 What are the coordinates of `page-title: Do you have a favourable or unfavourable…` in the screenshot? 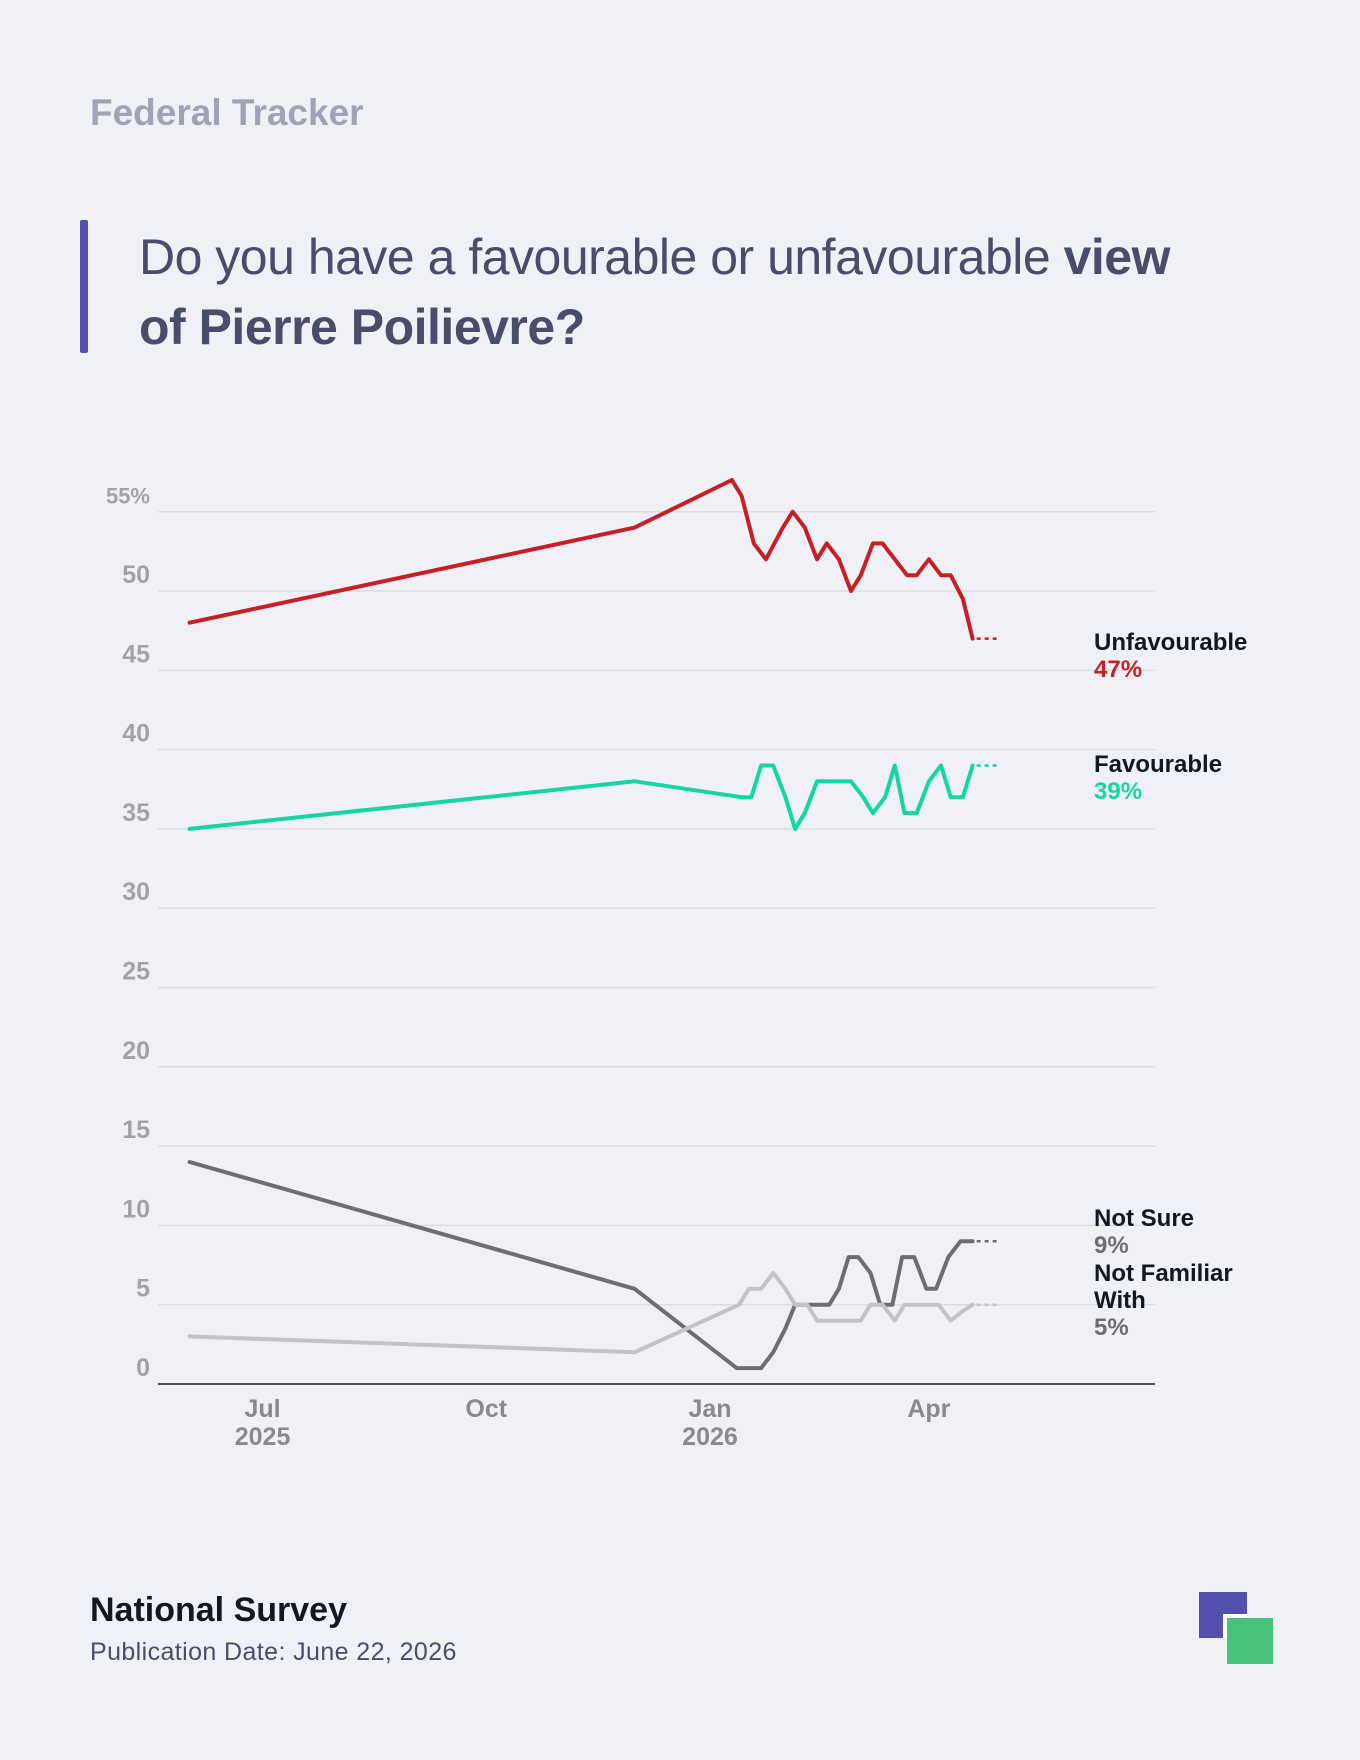 It's located at (699, 292).